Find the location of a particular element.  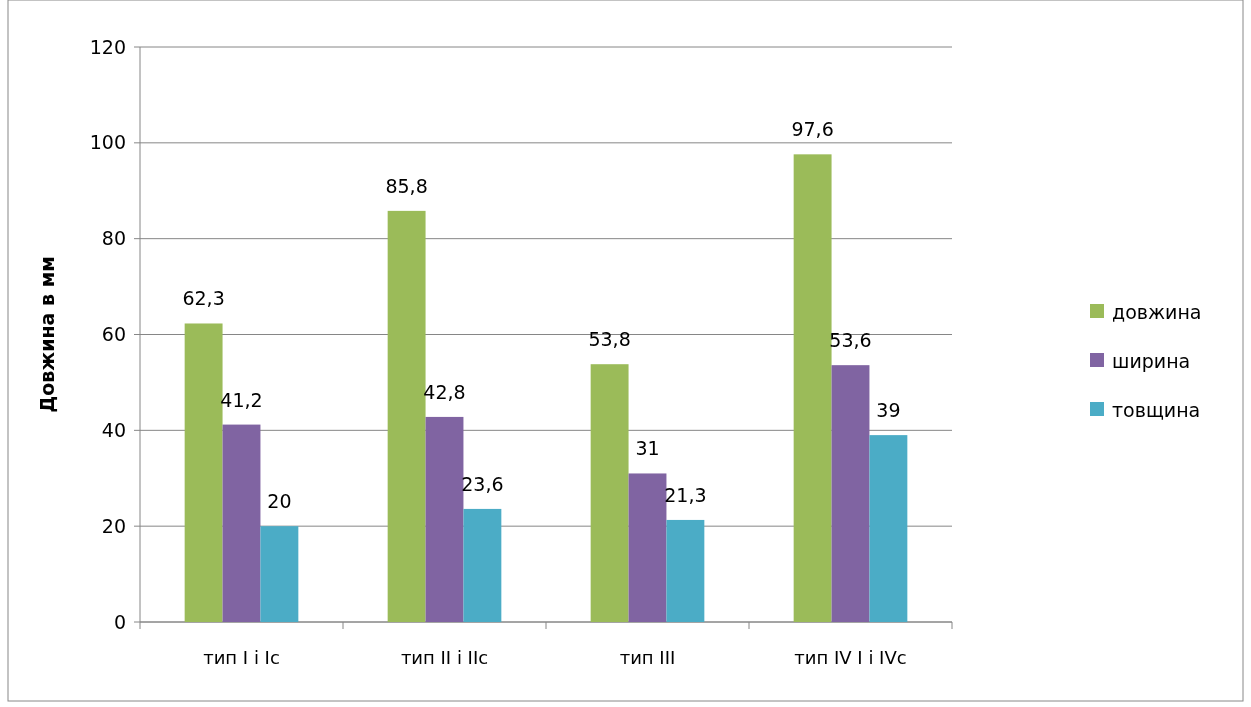

data-label: 20 is located at coordinates (279, 501).